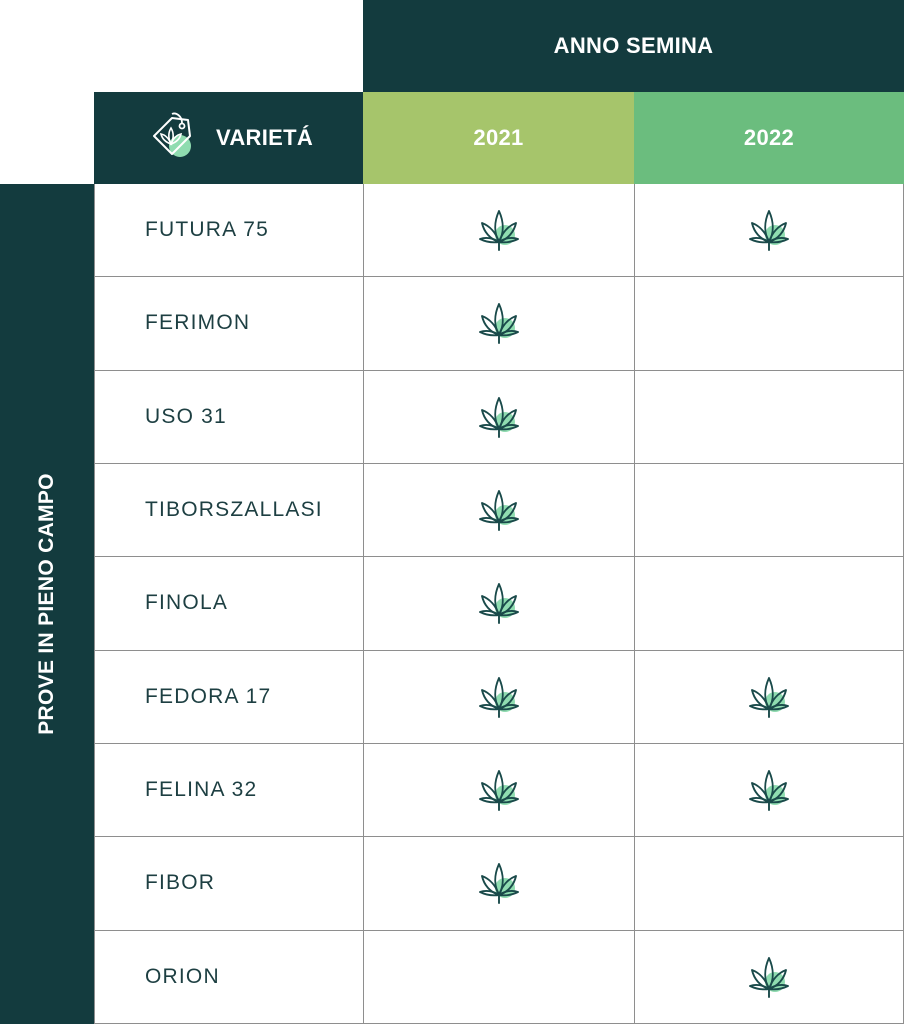 Image resolution: width=904 pixels, height=1024 pixels. What do you see at coordinates (187, 603) in the screenshot?
I see `variety-name: FINOLA` at bounding box center [187, 603].